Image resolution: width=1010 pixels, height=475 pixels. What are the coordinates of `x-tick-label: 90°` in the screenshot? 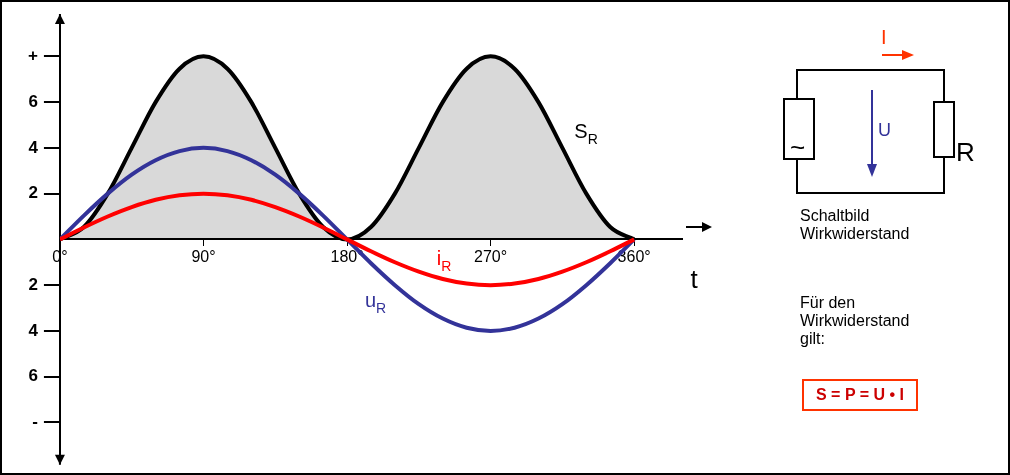 It's located at (203, 257).